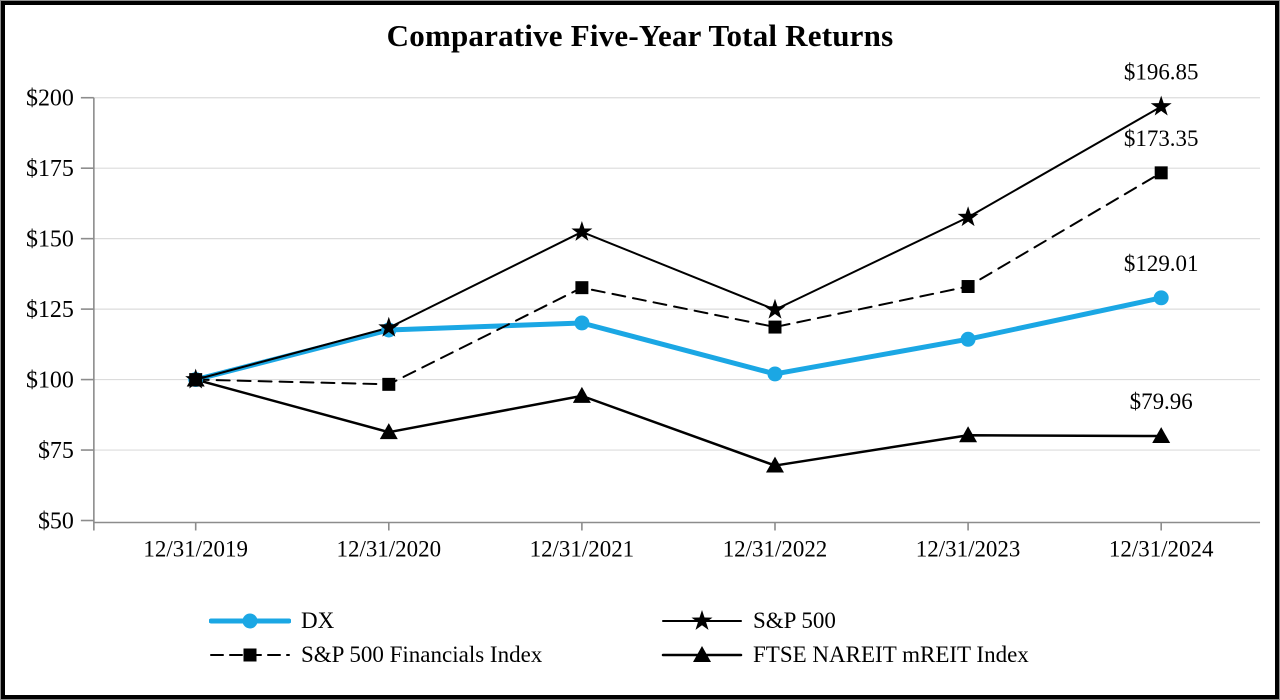 The height and width of the screenshot is (700, 1280). What do you see at coordinates (389, 548) in the screenshot?
I see `x-tick-label: 12/31/2020` at bounding box center [389, 548].